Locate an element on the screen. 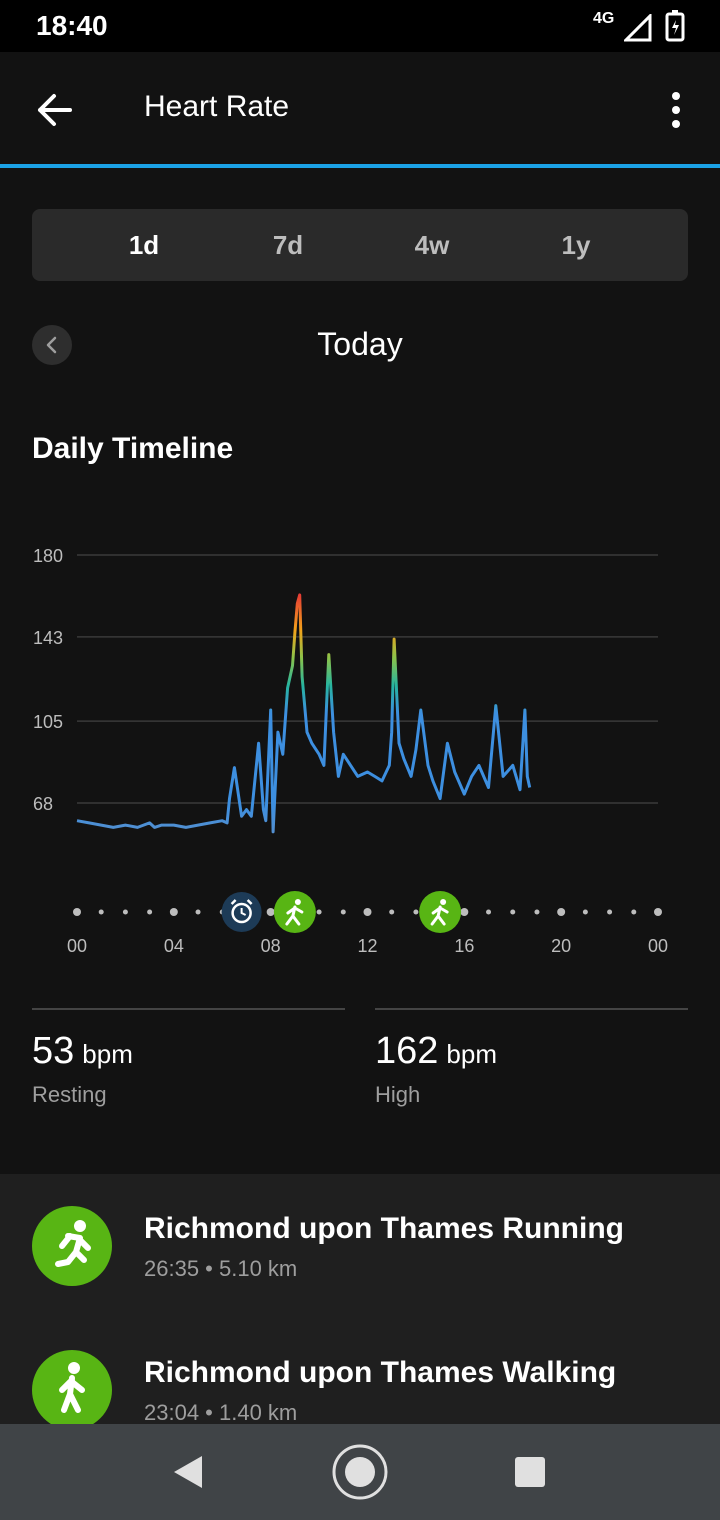 The image size is (720, 1520). activity-title: Richmond upon Thames Walking is located at coordinates (380, 1372).